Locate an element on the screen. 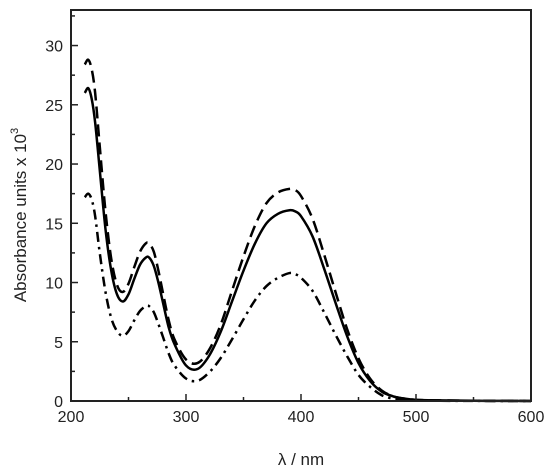 Image resolution: width=550 pixels, height=475 pixels. y-tick-label: 30 is located at coordinates (54, 47).